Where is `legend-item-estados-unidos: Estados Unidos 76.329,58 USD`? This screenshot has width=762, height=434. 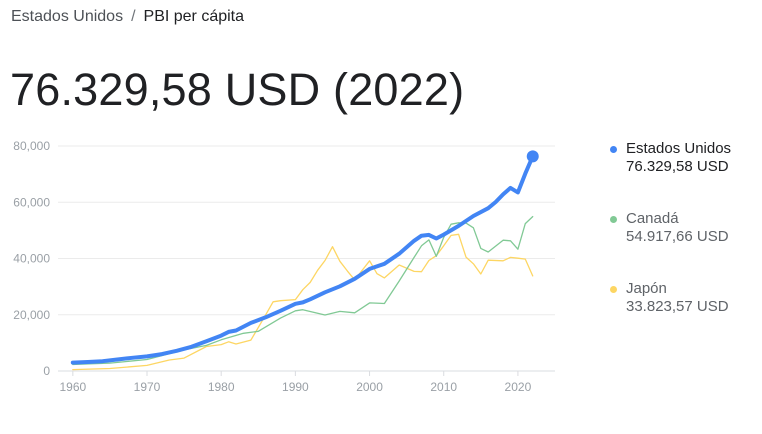
legend-item-estados-unidos: Estados Unidos 76.329,58 USD is located at coordinates (685, 158).